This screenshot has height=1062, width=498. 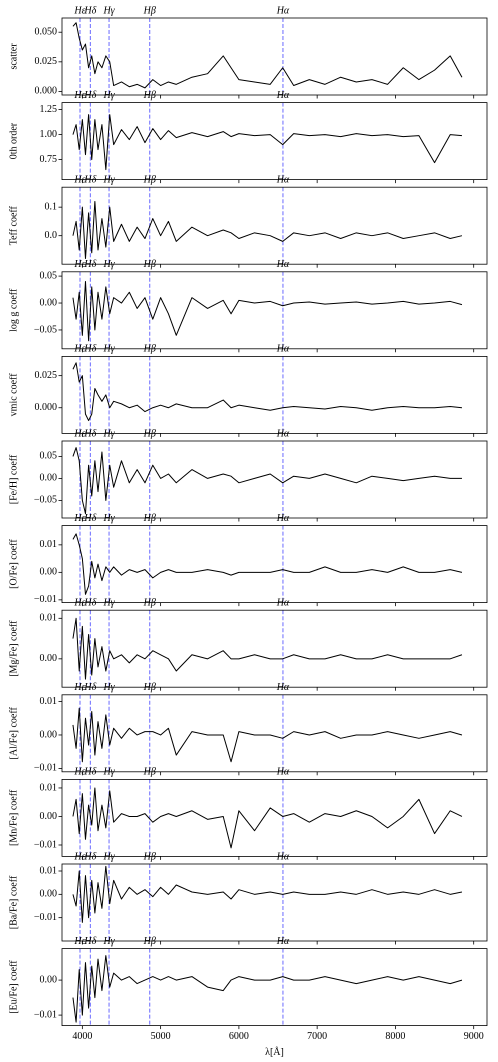 What do you see at coordinates (13, 140) in the screenshot?
I see `y-axis-label: 0th order` at bounding box center [13, 140].